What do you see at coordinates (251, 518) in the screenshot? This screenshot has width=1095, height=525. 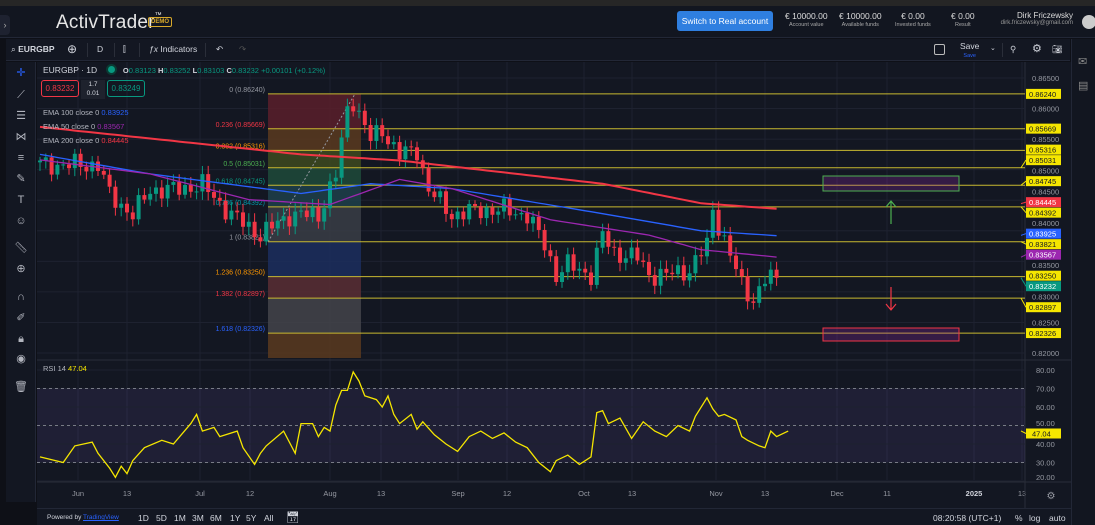 I see `range-5y: 5Y` at bounding box center [251, 518].